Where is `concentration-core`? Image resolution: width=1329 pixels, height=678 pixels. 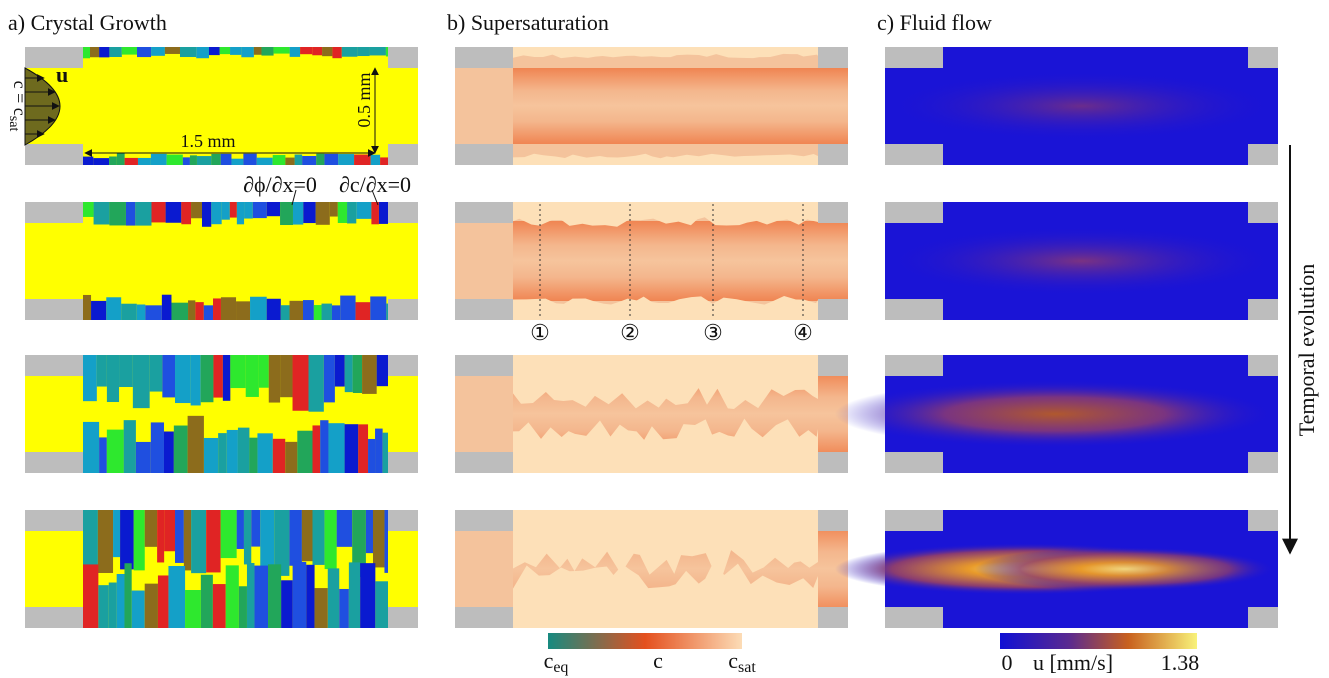
concentration-core is located at coordinates (680, 106).